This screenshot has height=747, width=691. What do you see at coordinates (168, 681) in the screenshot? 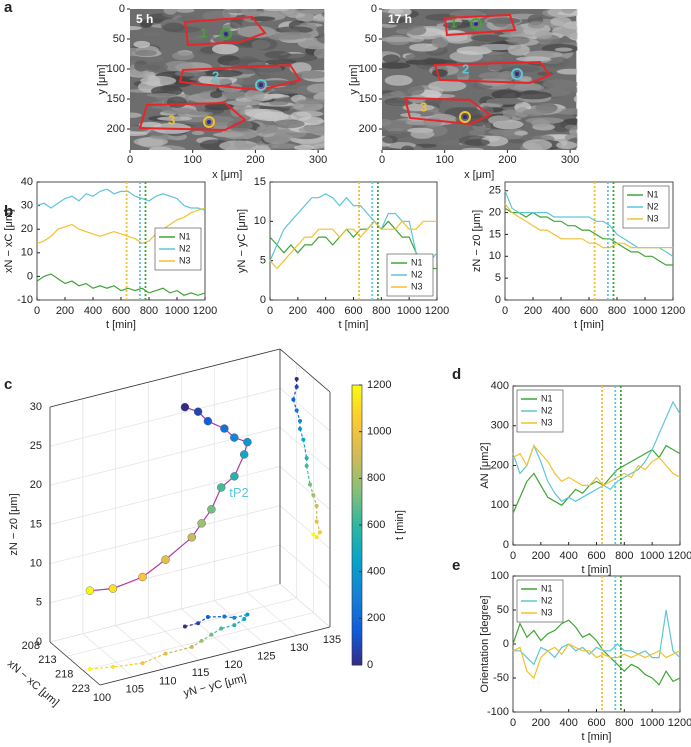
I see `y-tick-label: 110` at bounding box center [168, 681].